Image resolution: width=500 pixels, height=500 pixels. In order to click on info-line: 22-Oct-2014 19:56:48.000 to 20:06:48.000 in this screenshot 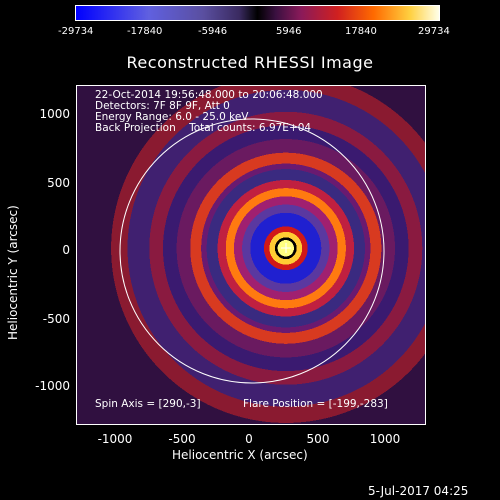, I will do `click(209, 95)`.